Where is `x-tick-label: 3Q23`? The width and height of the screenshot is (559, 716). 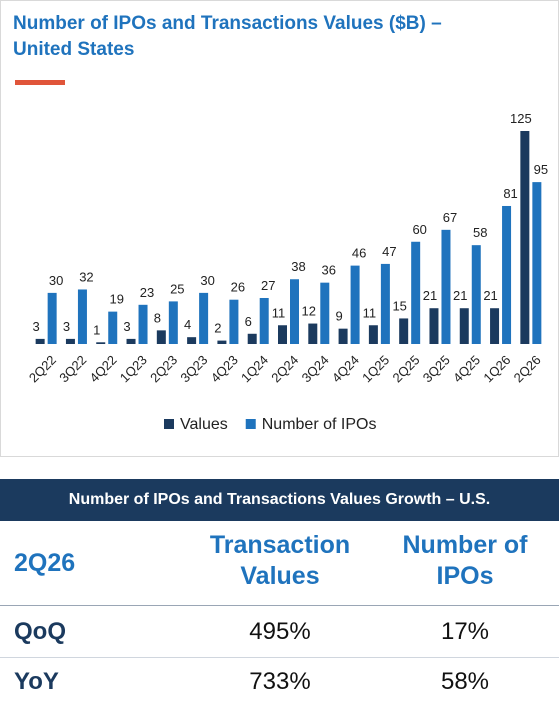 x-tick-label: 3Q23 is located at coordinates (193, 368).